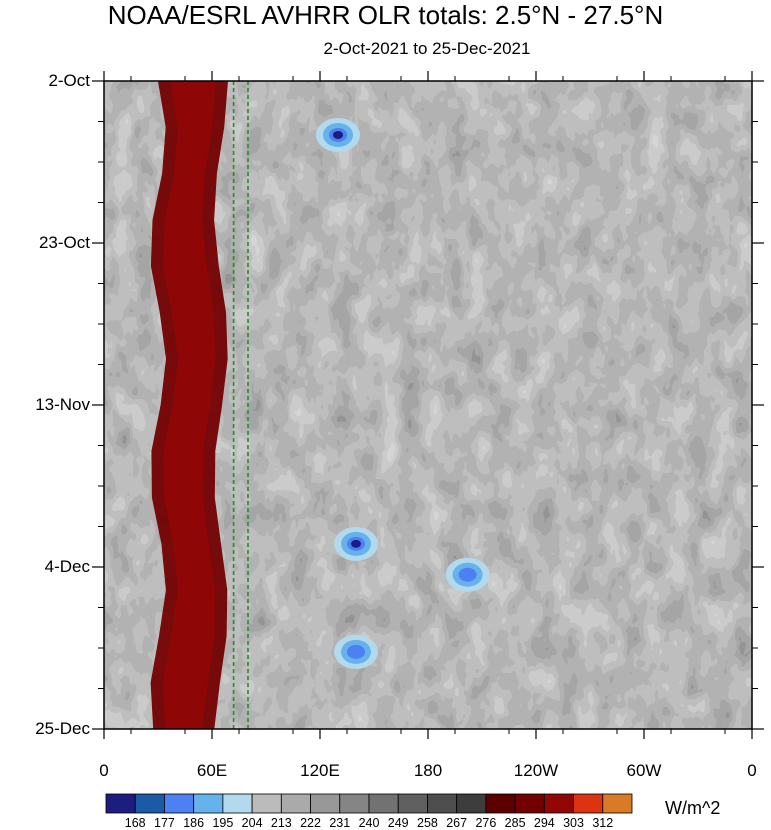  What do you see at coordinates (427, 823) in the screenshot?
I see `colorbar-label: 258` at bounding box center [427, 823].